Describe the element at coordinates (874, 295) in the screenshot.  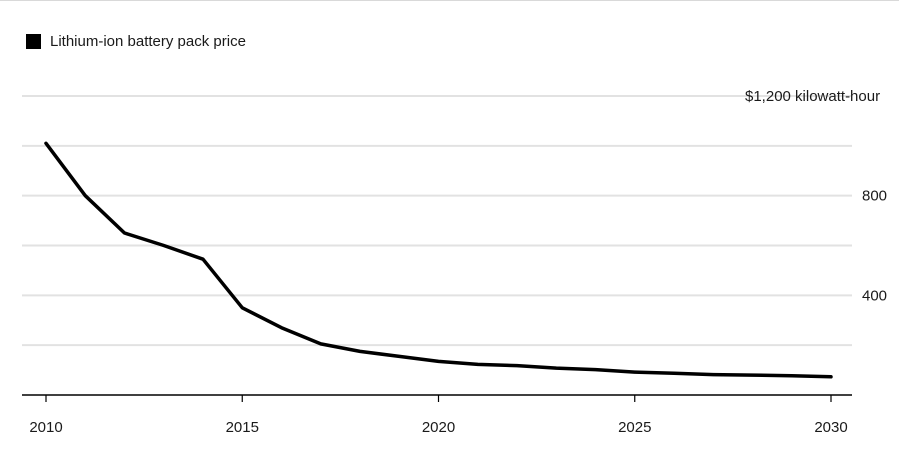
I see `y-tick-label: 400` at that location.